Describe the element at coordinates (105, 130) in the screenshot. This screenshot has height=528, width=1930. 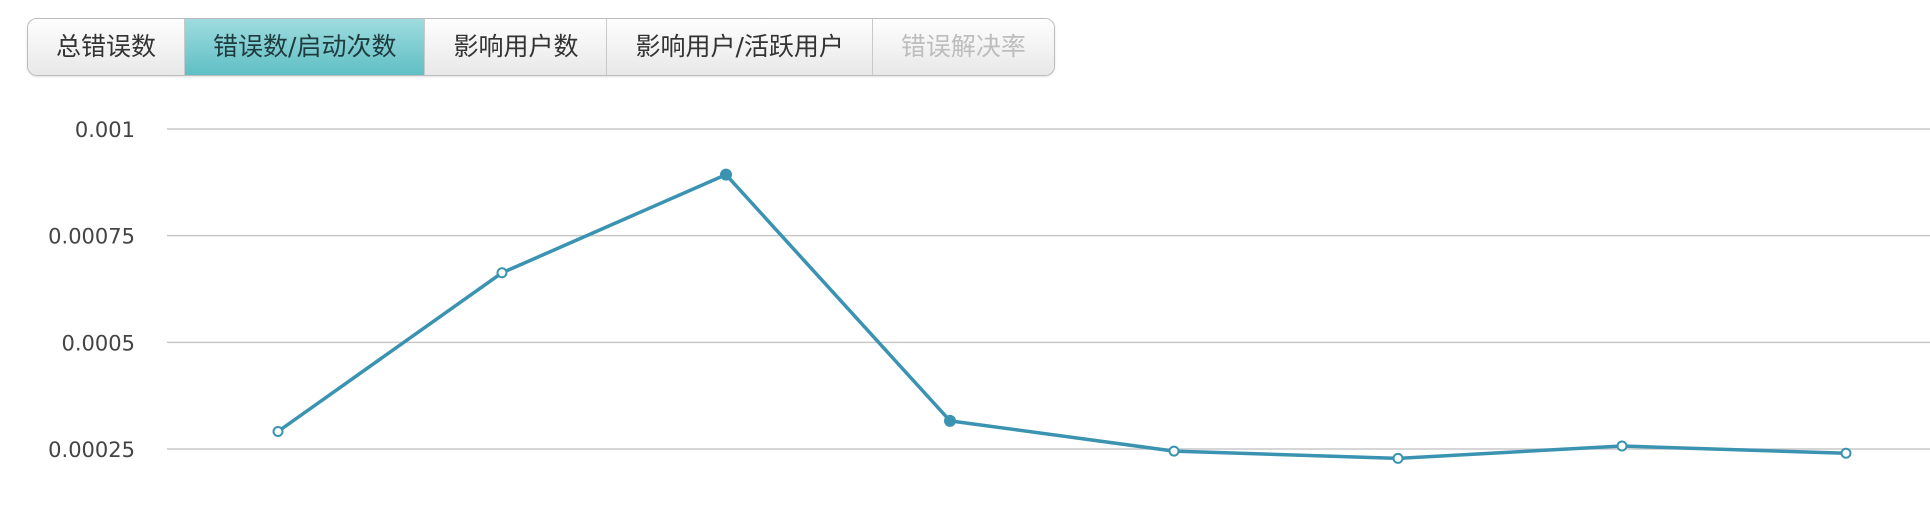
I see `y-tick-label: 0.001` at that location.